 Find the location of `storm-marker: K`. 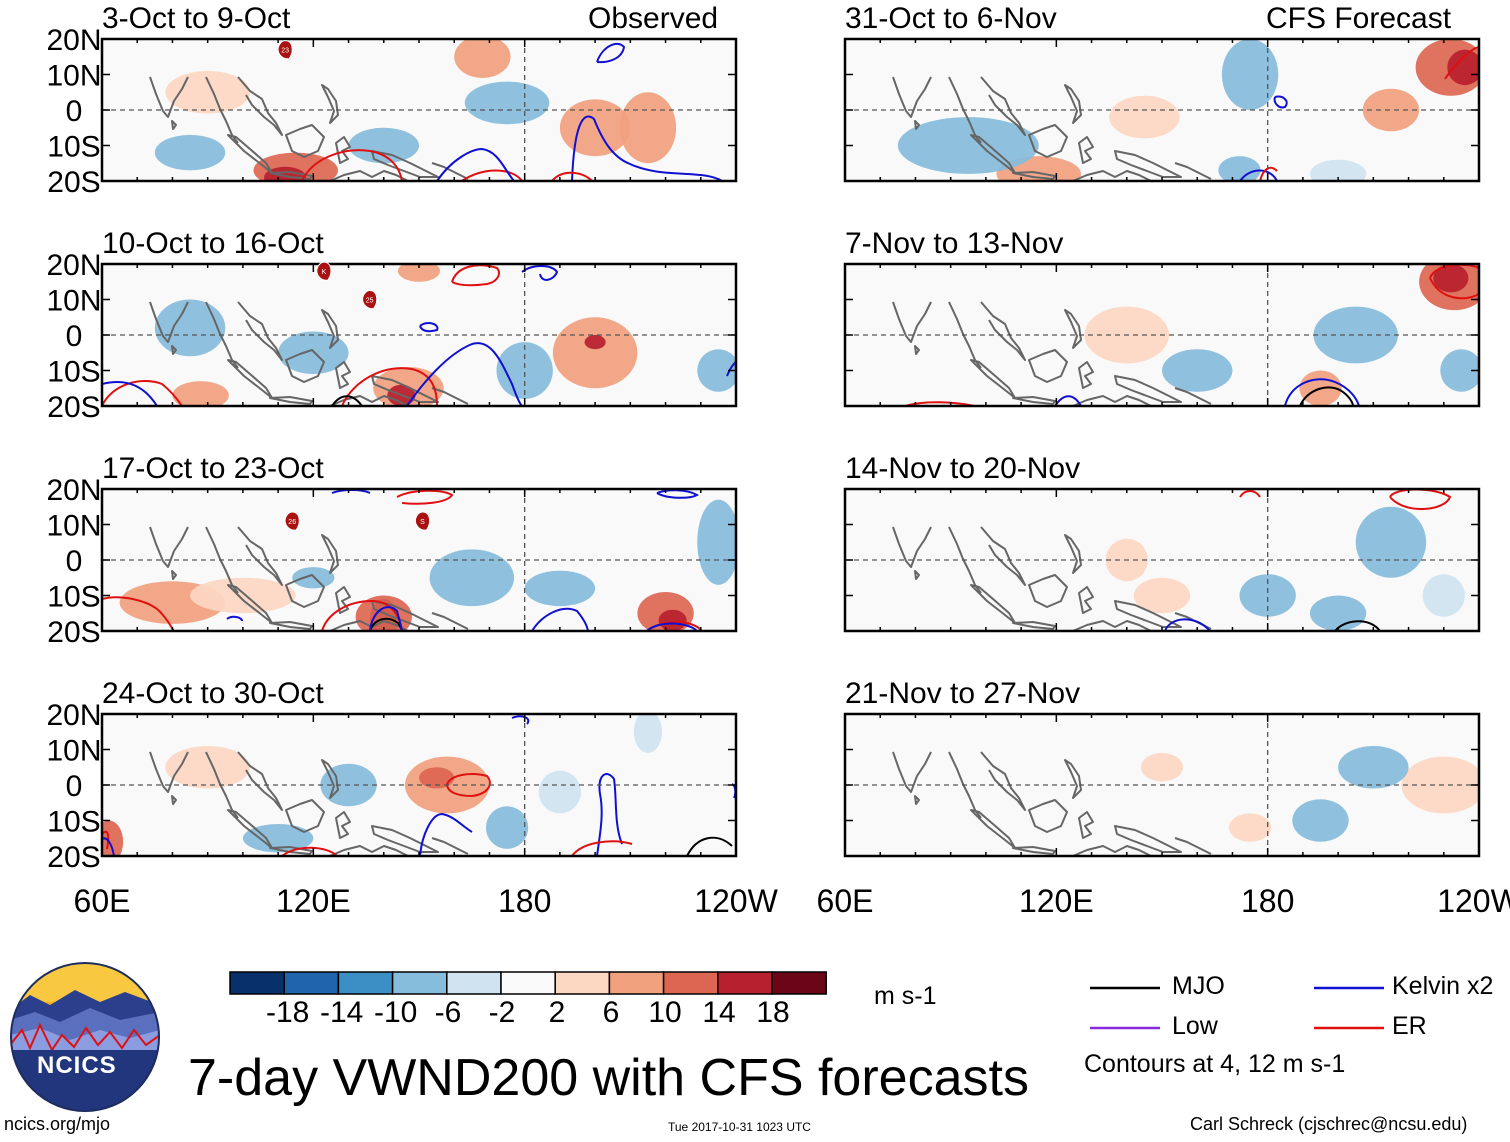

storm-marker: K is located at coordinates (324, 271).